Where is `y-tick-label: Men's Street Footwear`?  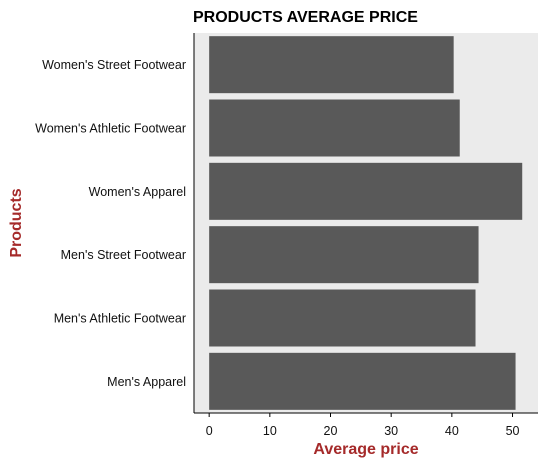 y-tick-label: Men's Street Footwear is located at coordinates (123, 255).